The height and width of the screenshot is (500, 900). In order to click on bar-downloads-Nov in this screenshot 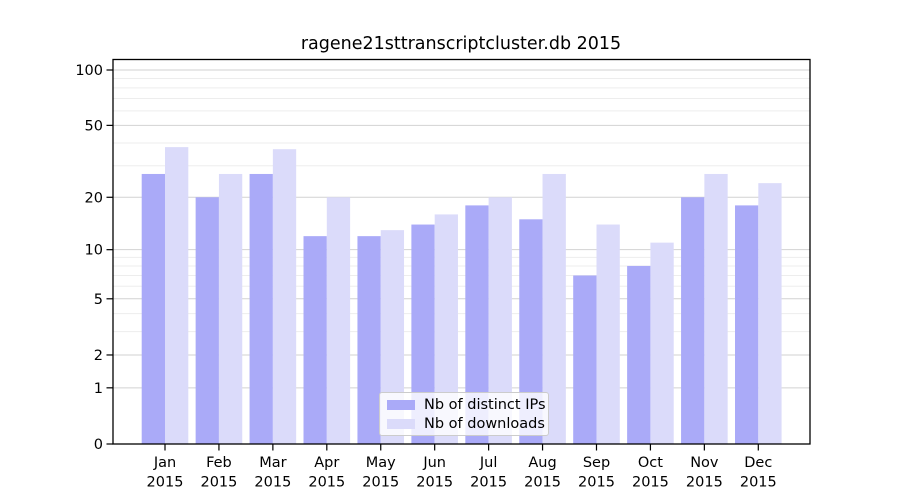, I will do `click(716, 308)`.